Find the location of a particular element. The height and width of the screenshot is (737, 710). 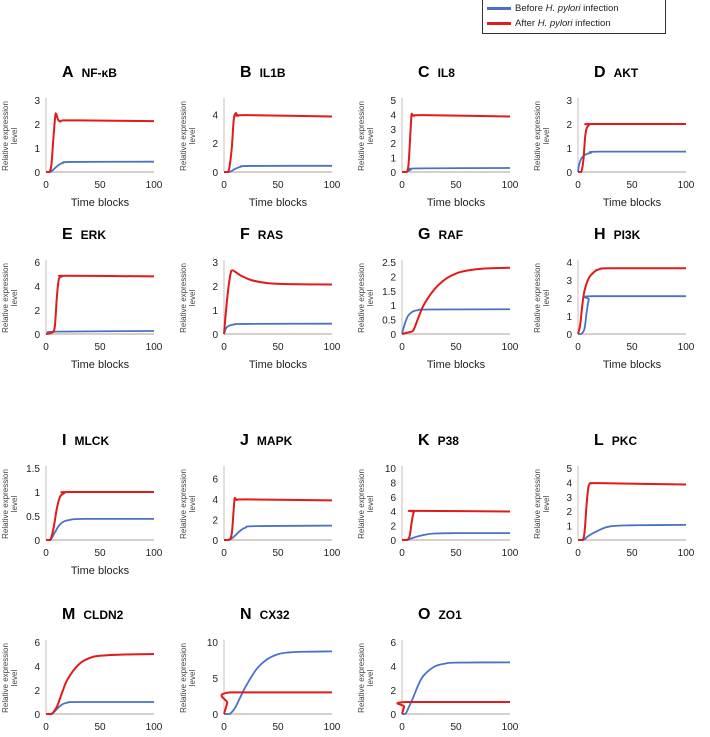

legend-before-italic: H. pylori is located at coordinates (563, 8).